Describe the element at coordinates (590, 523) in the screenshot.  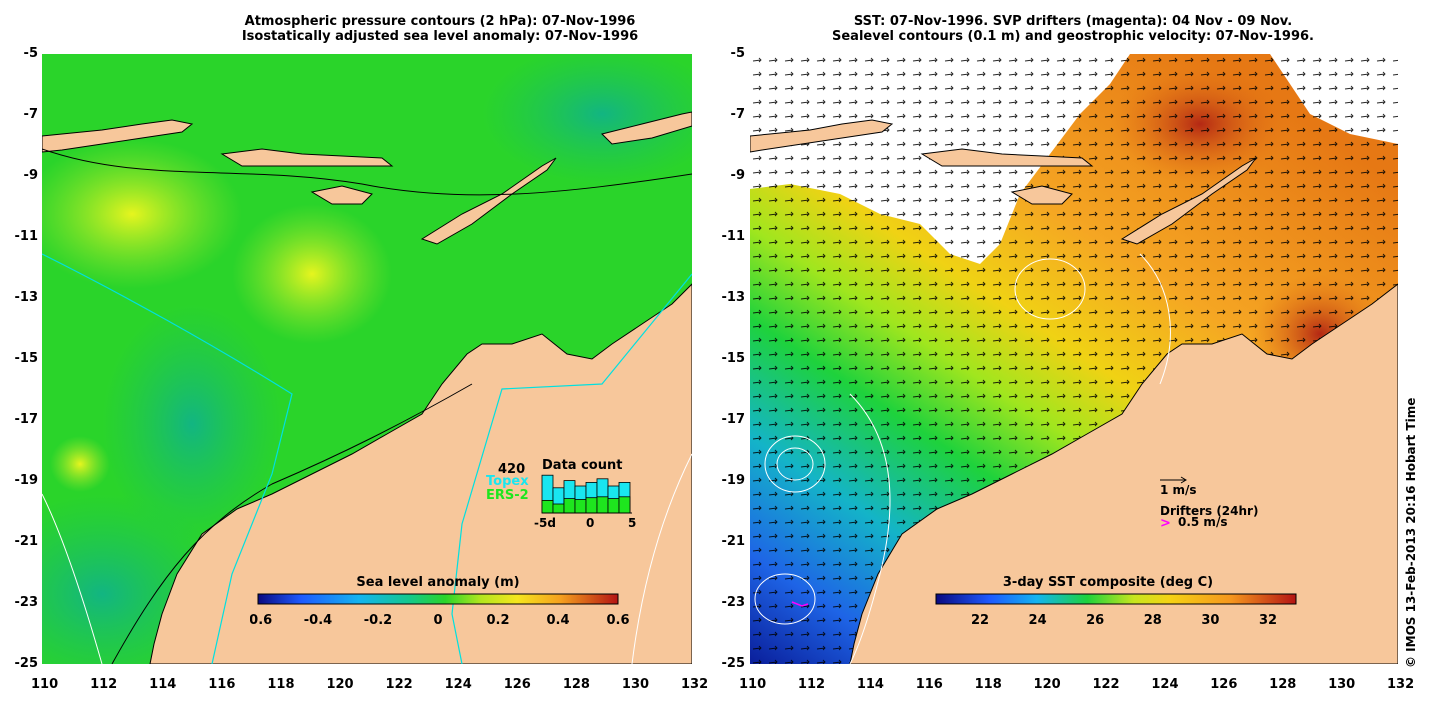
I see `data-count-xtick-1: 0` at that location.